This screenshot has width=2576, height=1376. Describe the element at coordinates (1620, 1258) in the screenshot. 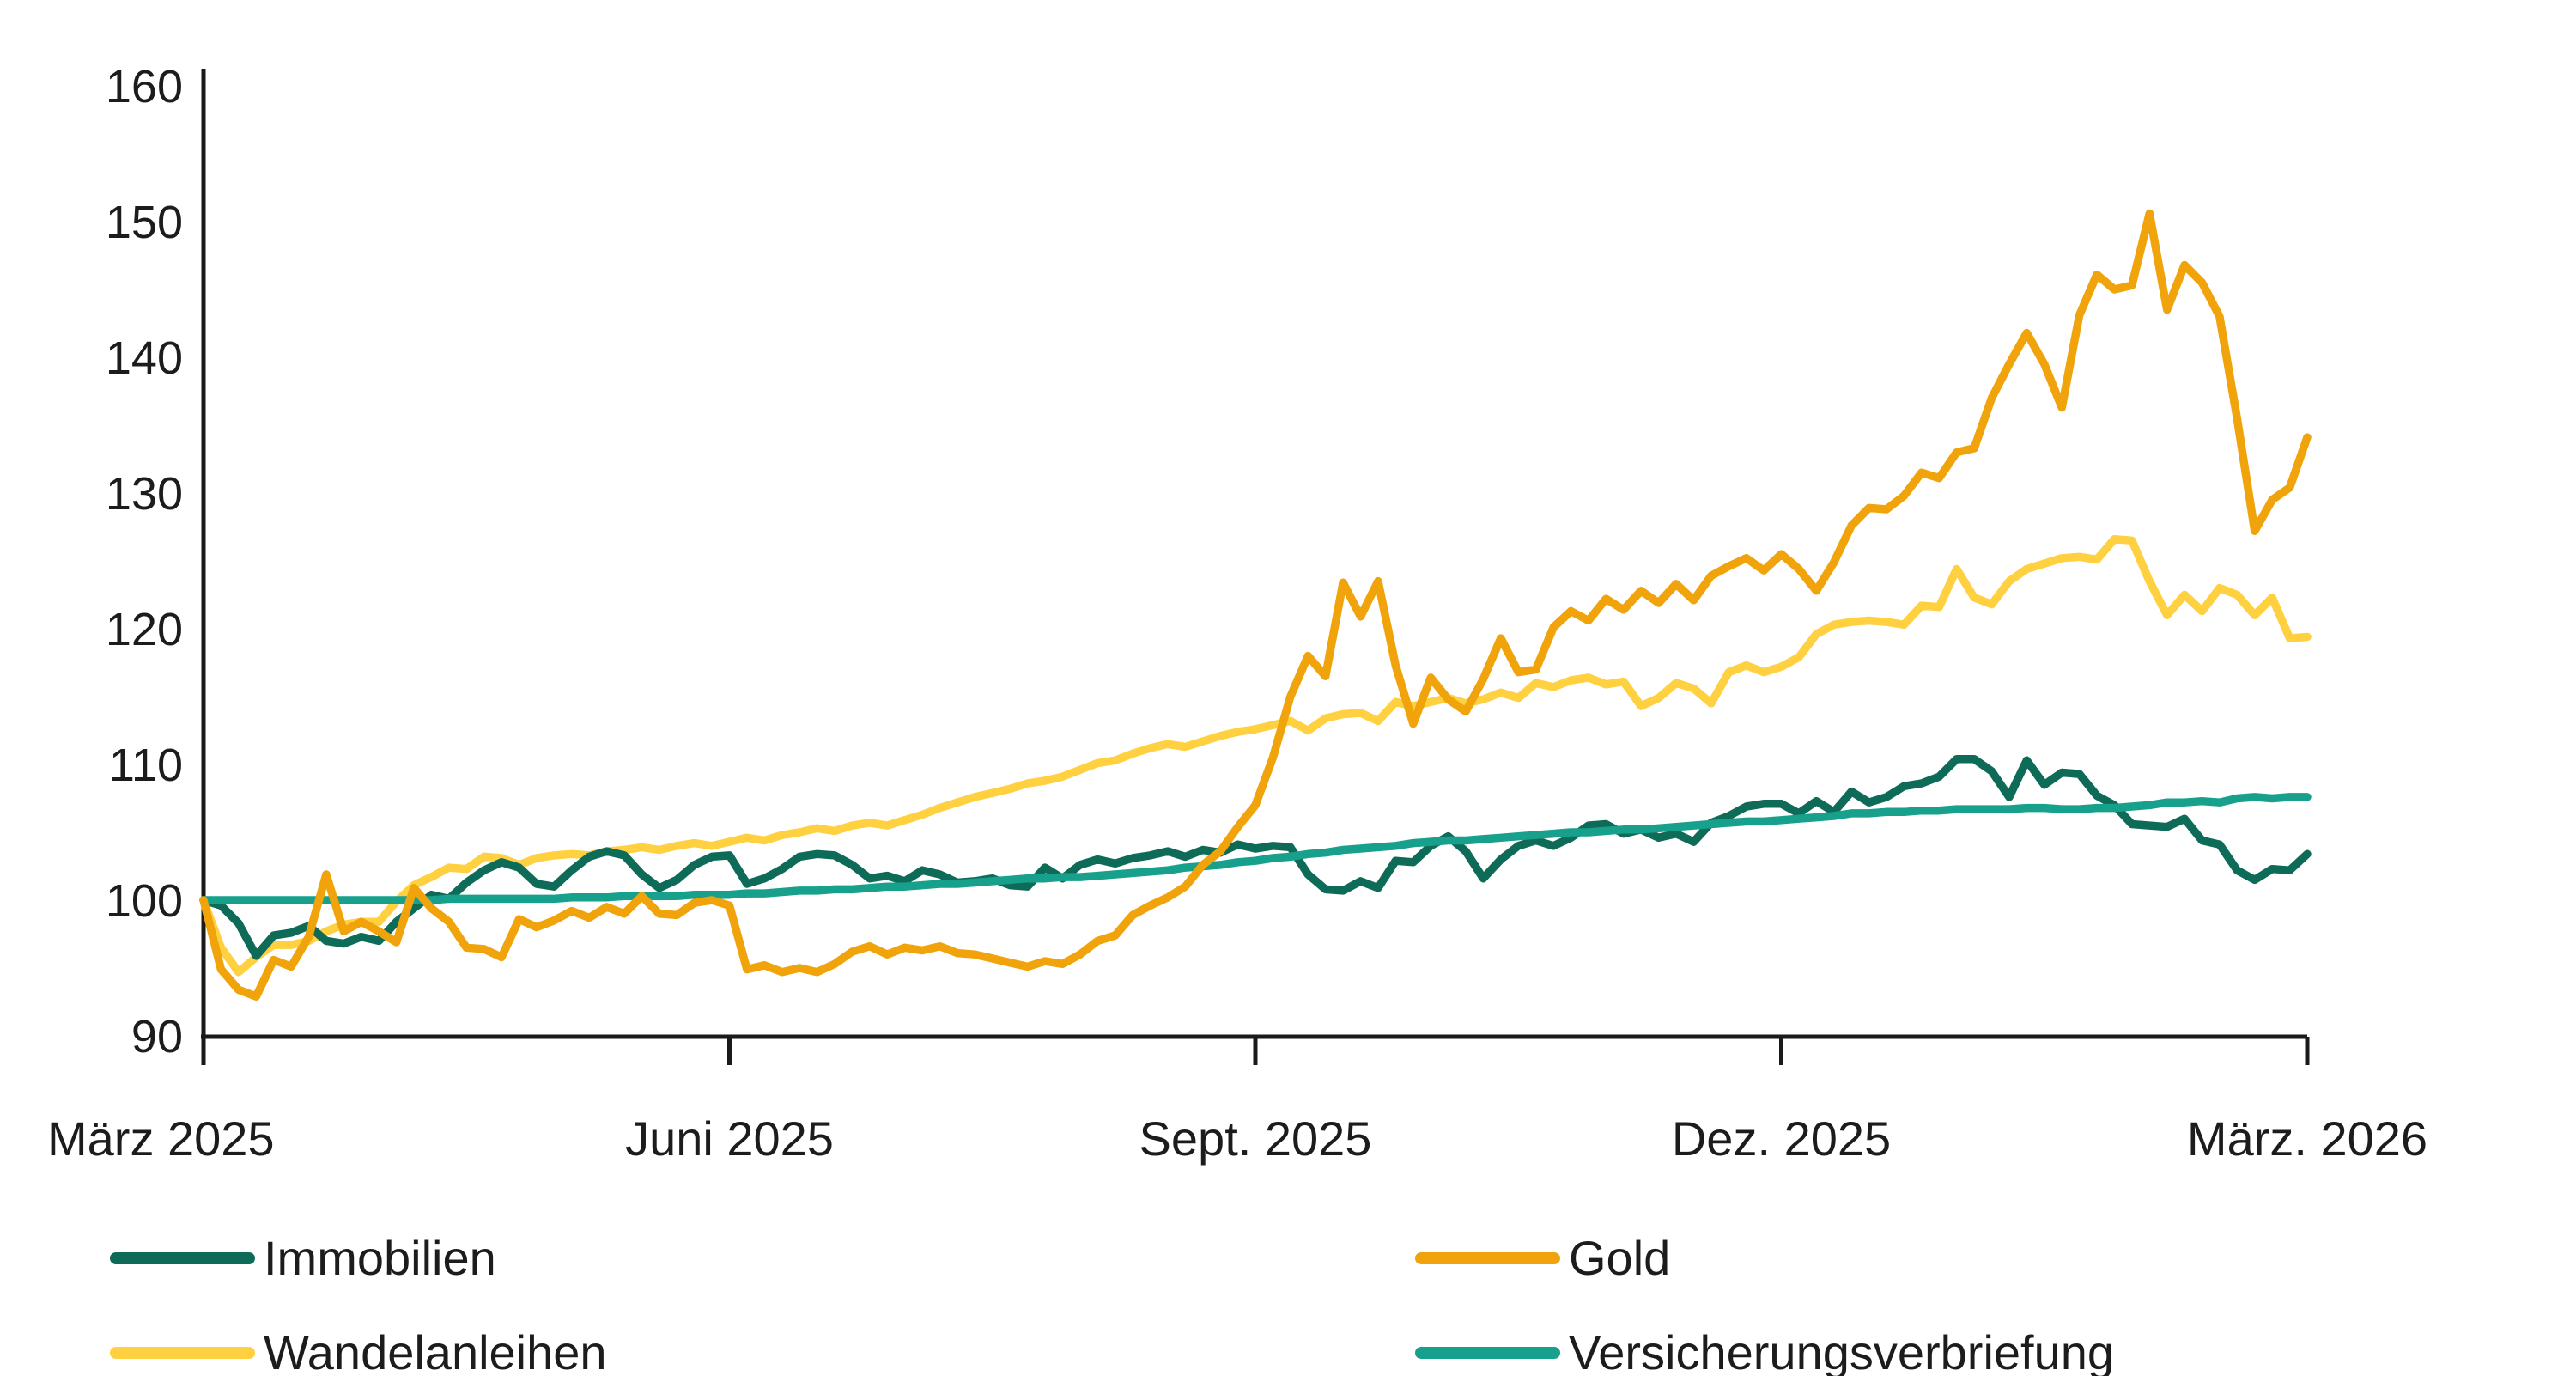

I see `legend-label-gold: Gold` at that location.